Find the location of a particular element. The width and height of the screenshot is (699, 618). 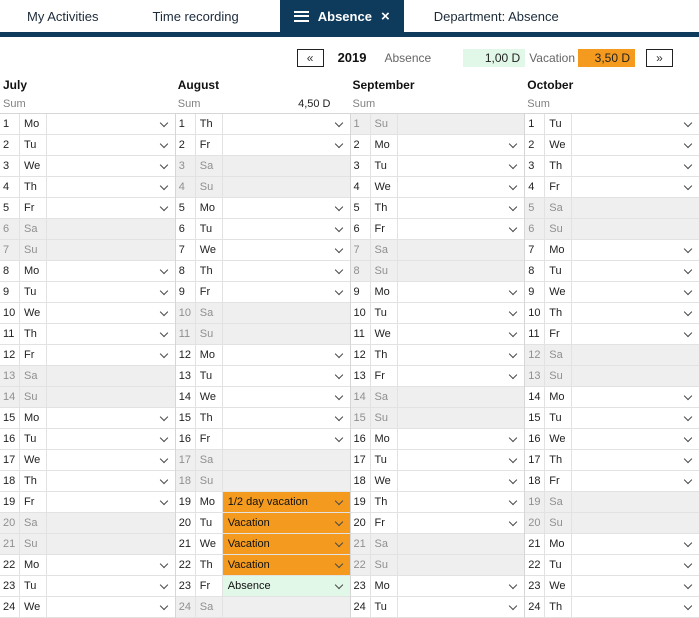

day-weekday: Sa is located at coordinates (559, 355).